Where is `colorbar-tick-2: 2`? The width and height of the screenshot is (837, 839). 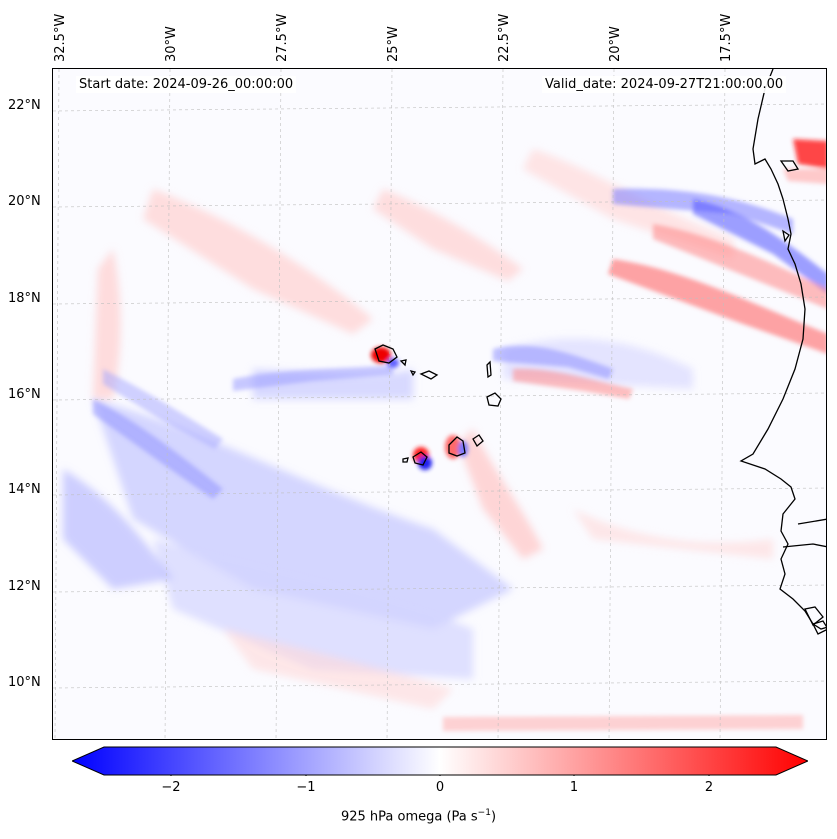 colorbar-tick-2: 2 is located at coordinates (709, 787).